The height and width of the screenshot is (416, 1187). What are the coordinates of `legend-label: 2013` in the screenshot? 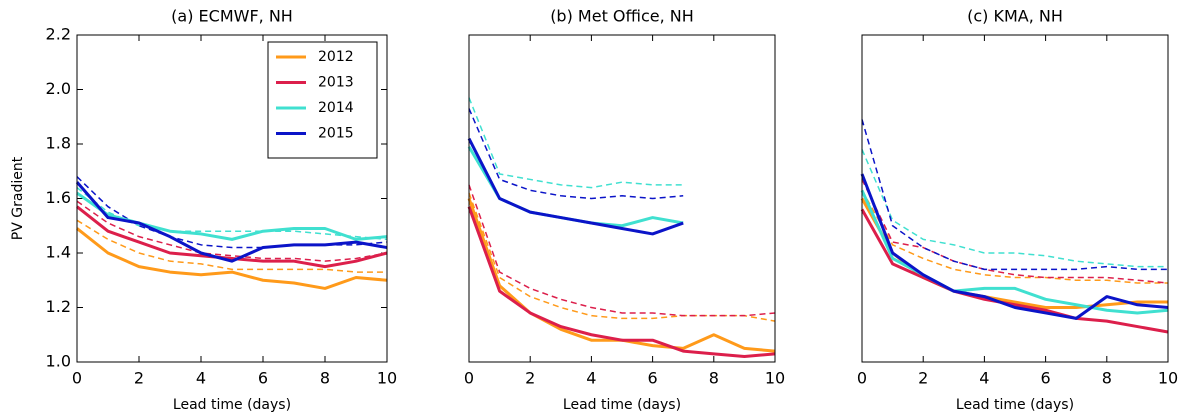 It's located at (336, 83).